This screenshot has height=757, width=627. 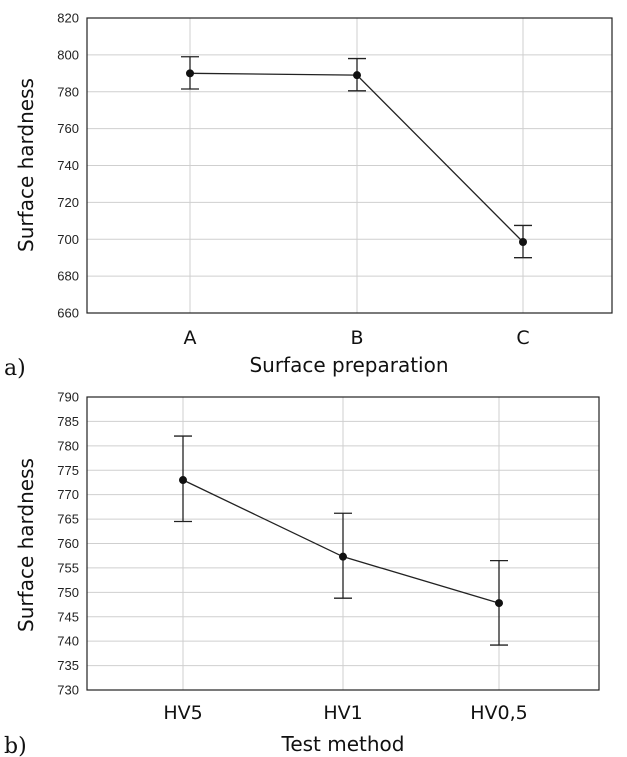 I want to click on panel-b-y-axis-label: Surface hardness, so click(x=26, y=545).